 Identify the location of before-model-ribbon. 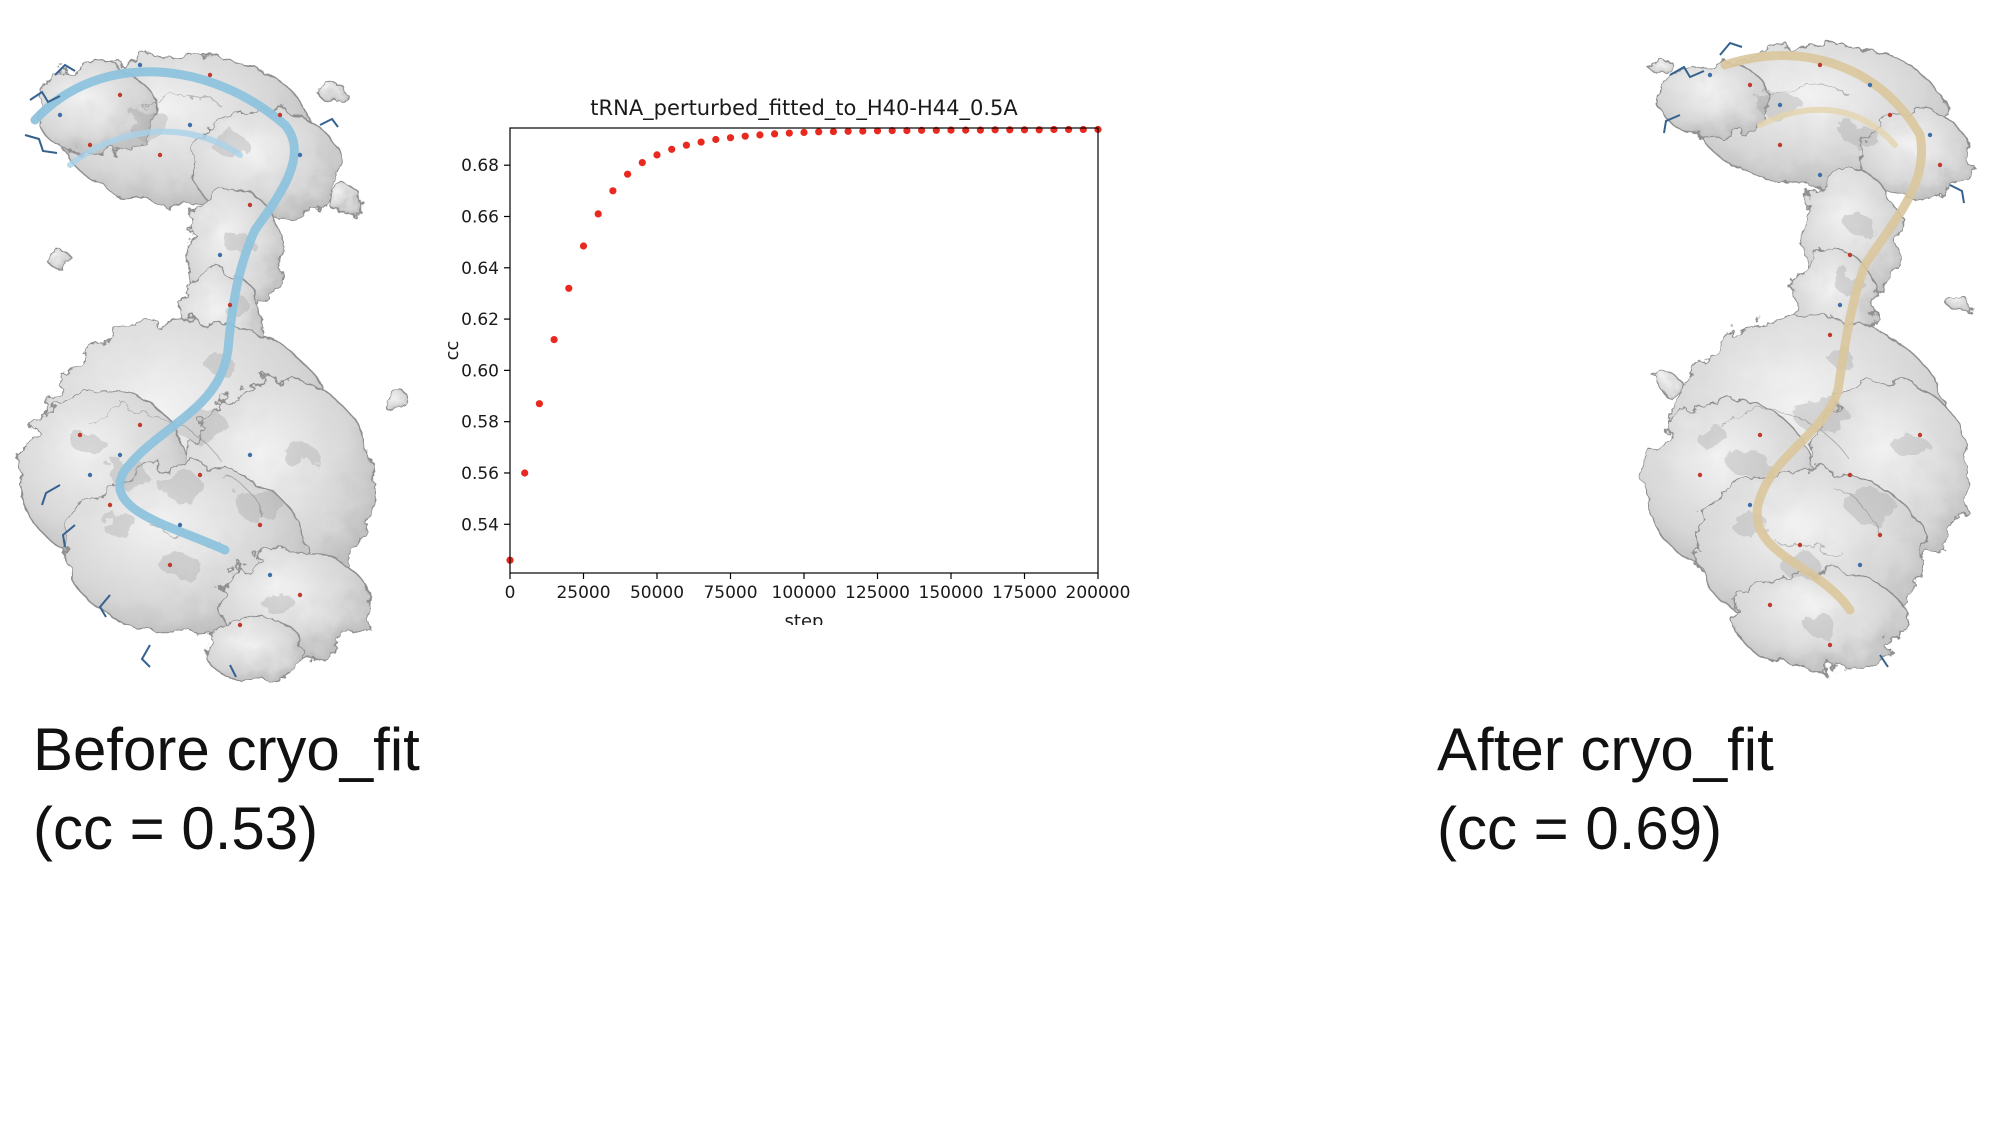
(181, 370).